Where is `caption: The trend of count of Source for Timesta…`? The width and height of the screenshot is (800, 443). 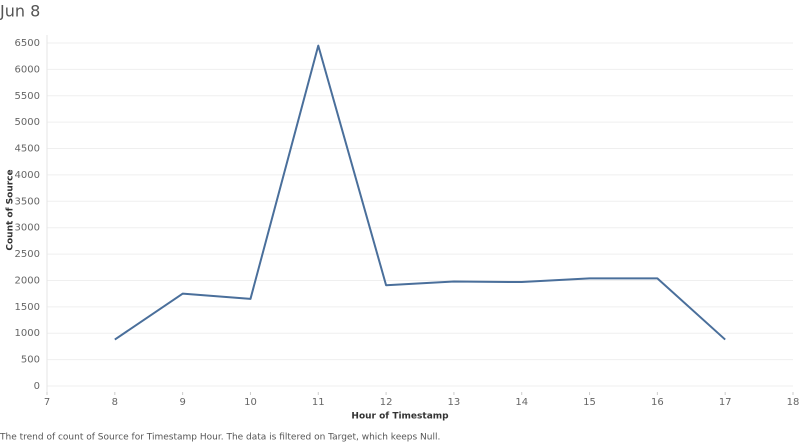 caption: The trend of count of Source for Timesta… is located at coordinates (220, 438).